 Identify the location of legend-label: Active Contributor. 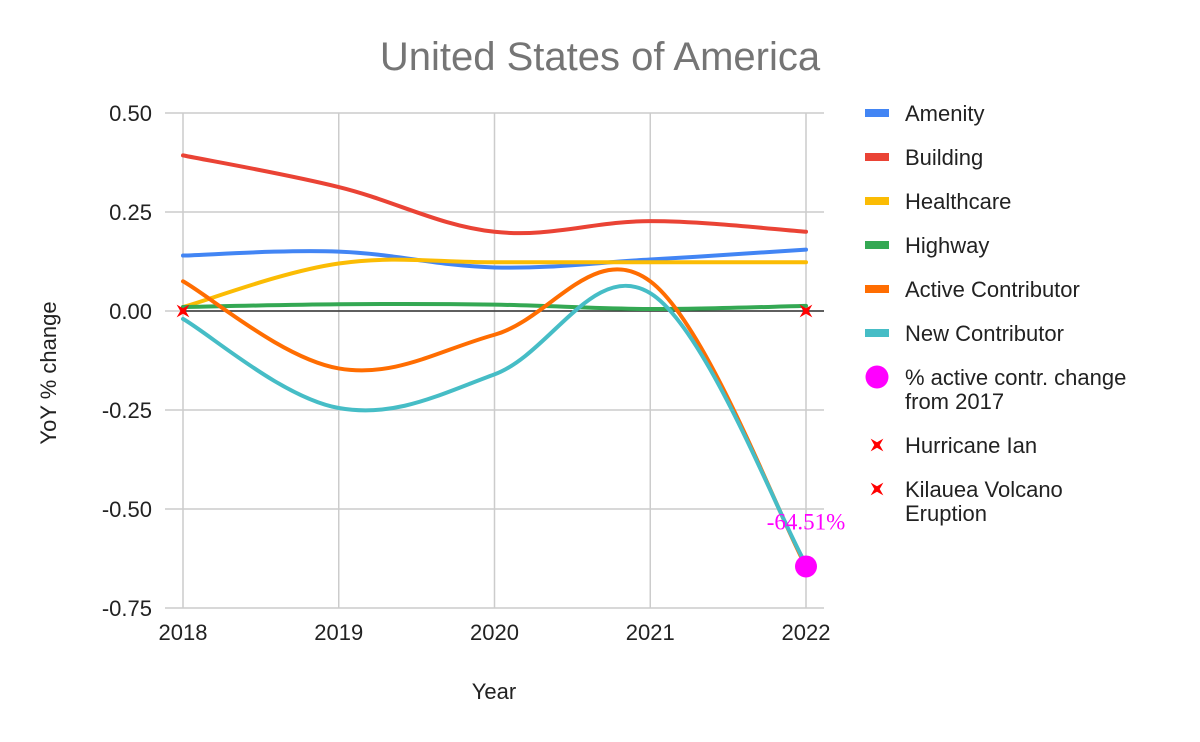
(992, 289).